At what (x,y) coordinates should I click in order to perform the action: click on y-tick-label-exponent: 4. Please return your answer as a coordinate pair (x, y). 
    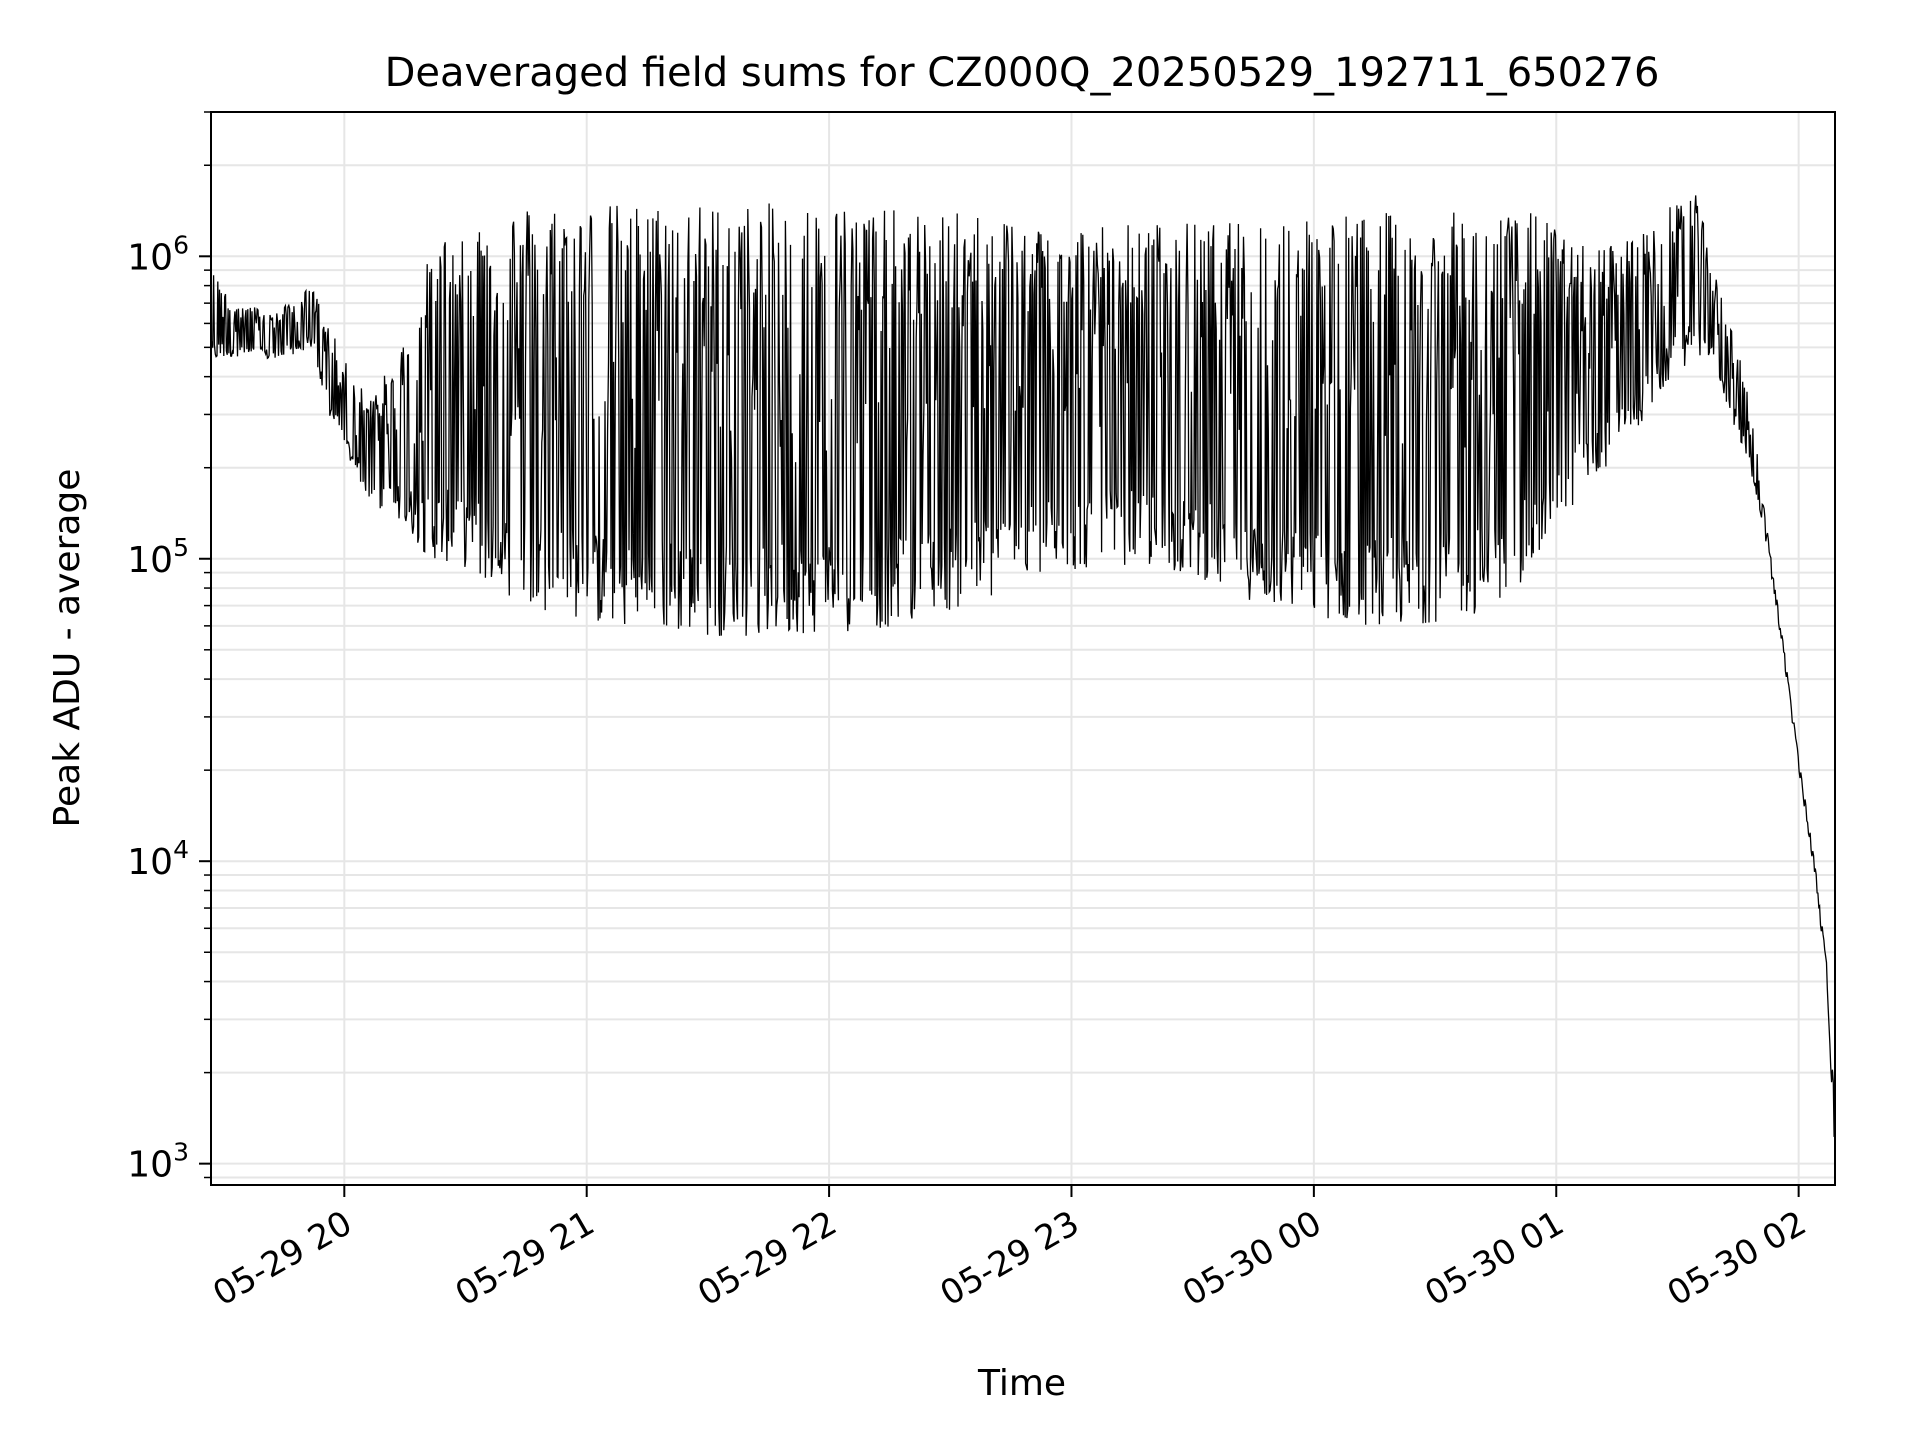
    Looking at the image, I should click on (181, 849).